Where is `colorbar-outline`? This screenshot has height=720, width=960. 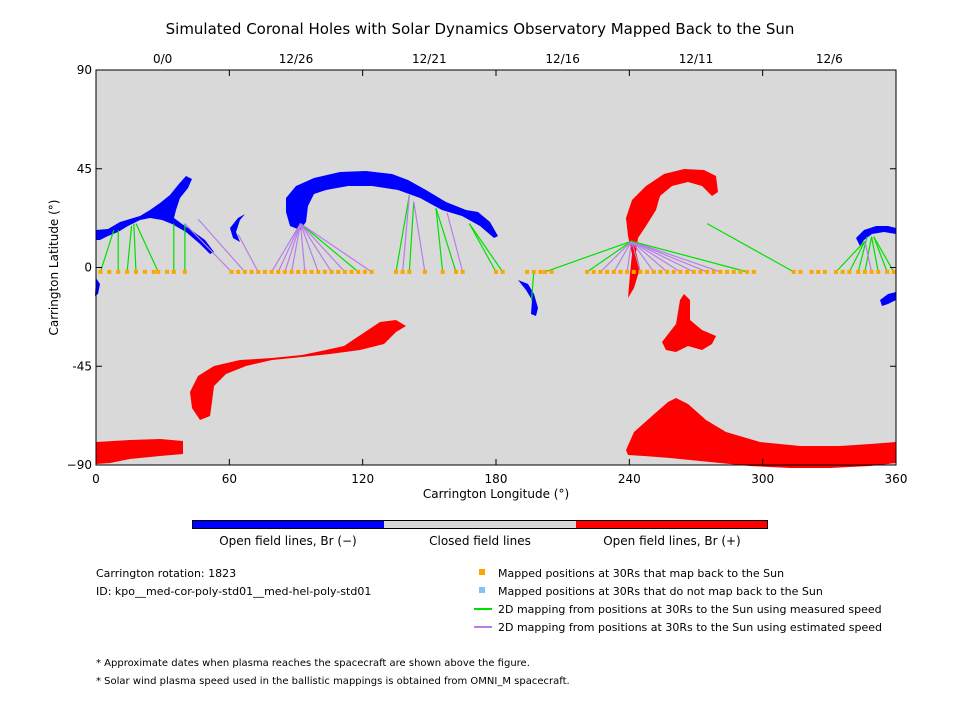
colorbar-outline is located at coordinates (480, 524).